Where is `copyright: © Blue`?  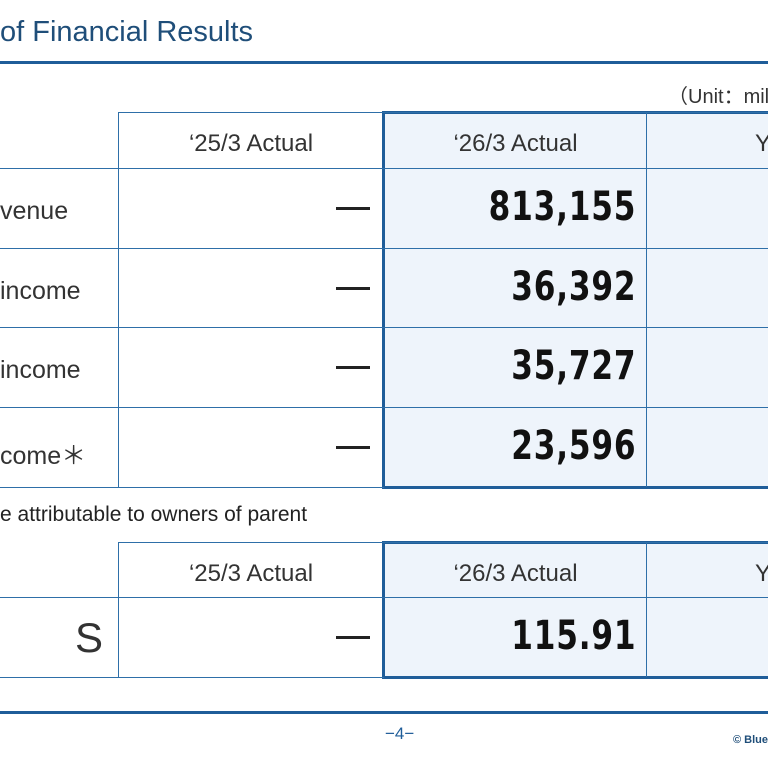 copyright: © Blue is located at coordinates (750, 740).